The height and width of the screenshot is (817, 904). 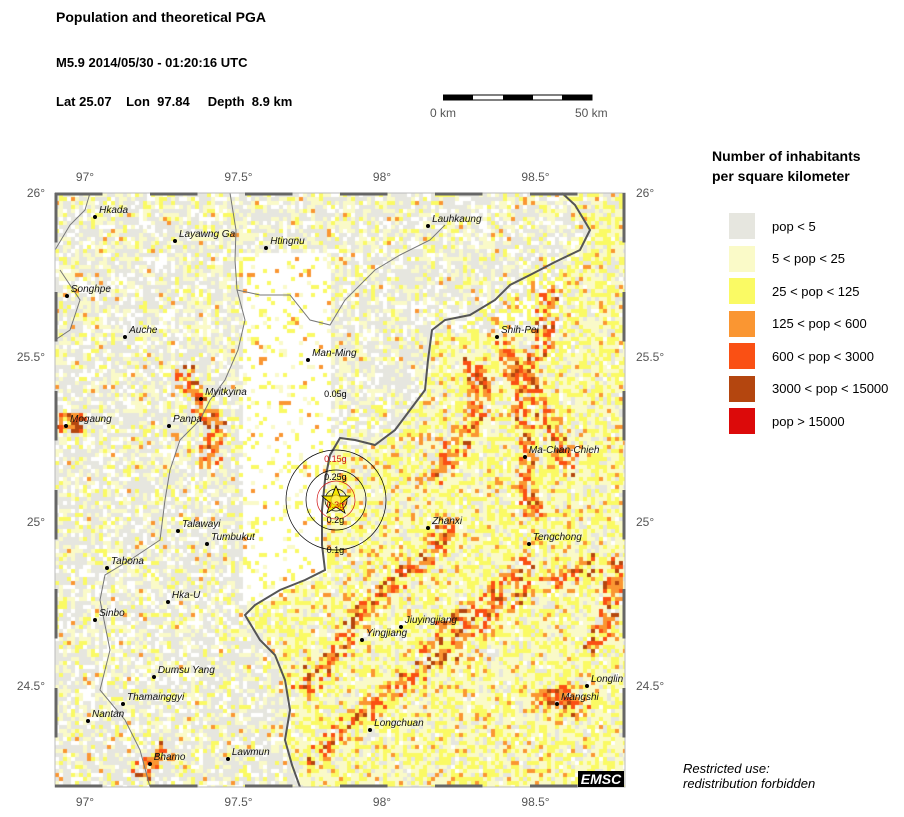 What do you see at coordinates (127, 561) in the screenshot?
I see `city-label: Tahona` at bounding box center [127, 561].